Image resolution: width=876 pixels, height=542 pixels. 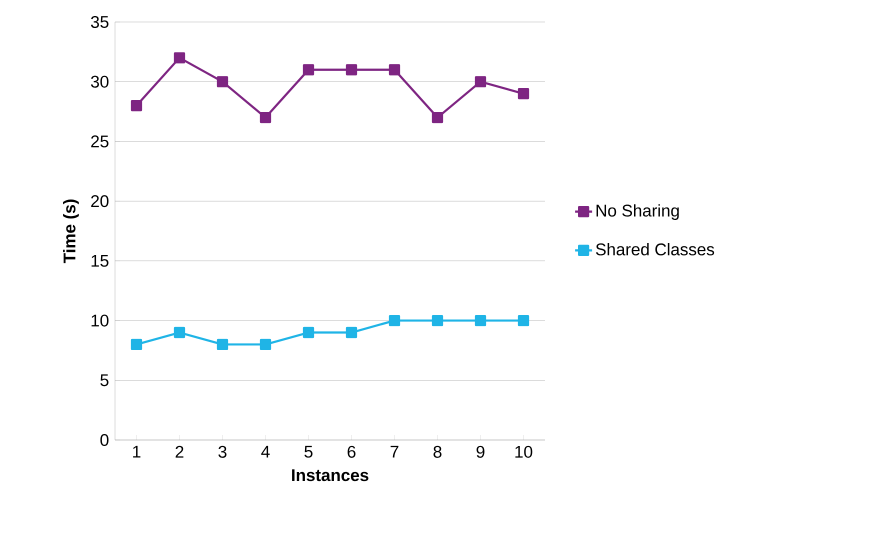 I want to click on x-tick-label: 10, so click(x=523, y=452).